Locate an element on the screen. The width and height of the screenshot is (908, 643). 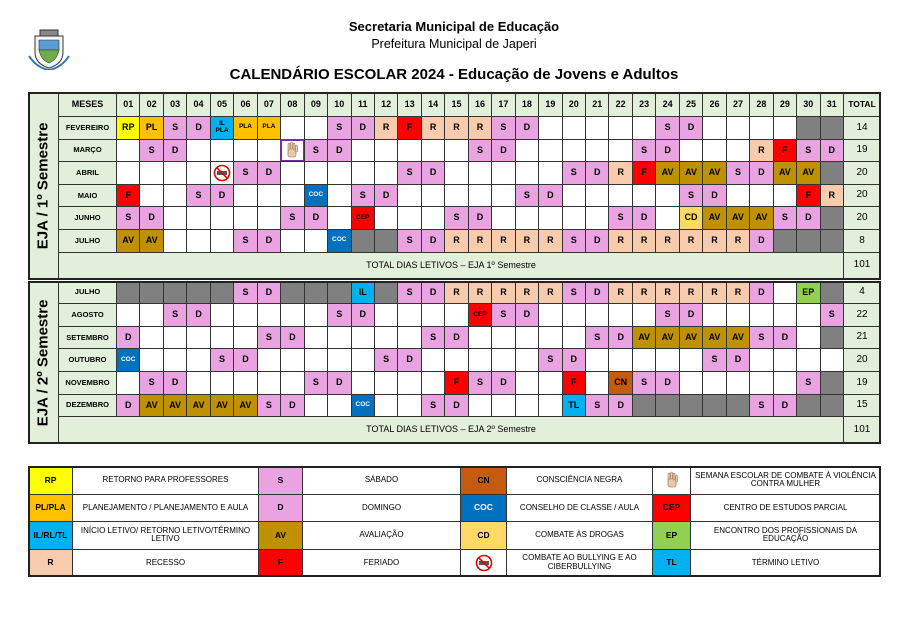
day-header: 06 is located at coordinates (245, 104).